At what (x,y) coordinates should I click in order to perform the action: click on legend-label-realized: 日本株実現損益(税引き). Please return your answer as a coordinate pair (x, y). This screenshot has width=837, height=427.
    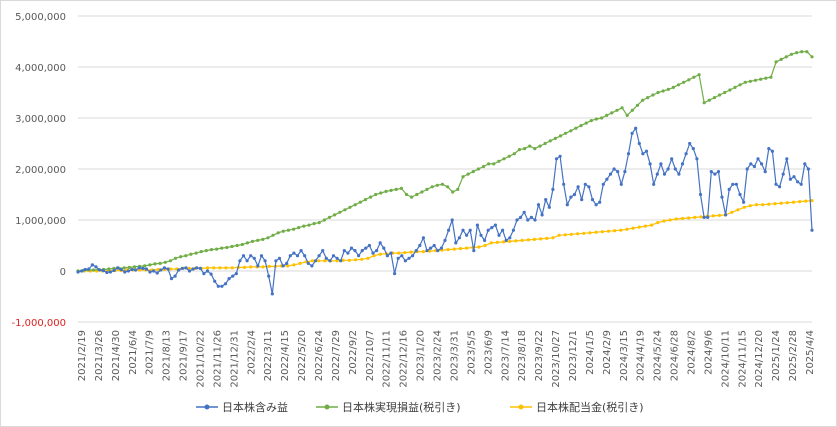
    Looking at the image, I should click on (401, 407).